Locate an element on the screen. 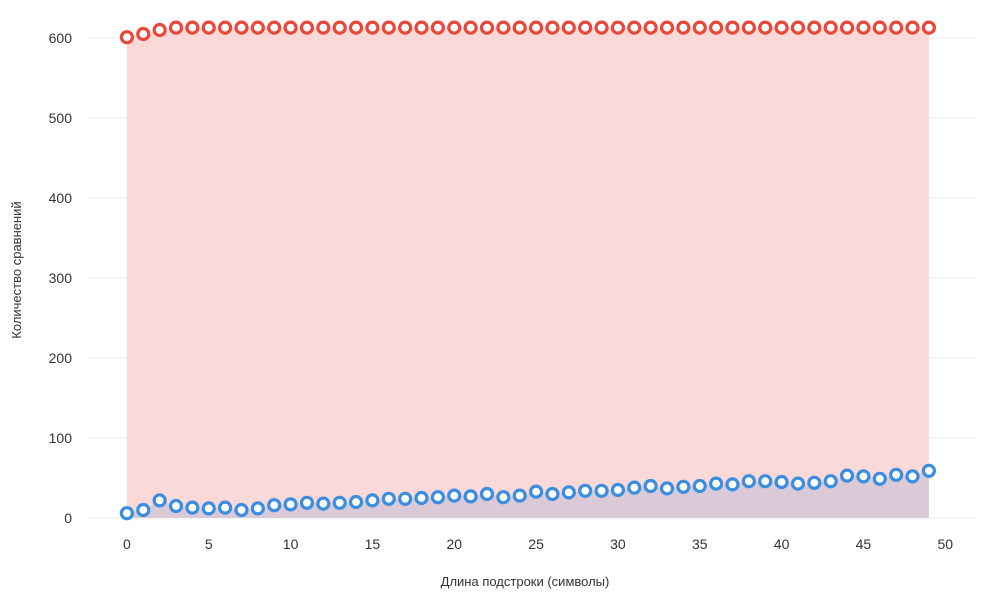 Image resolution: width=1000 pixels, height=605 pixels. y-tick-label: 500 is located at coordinates (61, 118).